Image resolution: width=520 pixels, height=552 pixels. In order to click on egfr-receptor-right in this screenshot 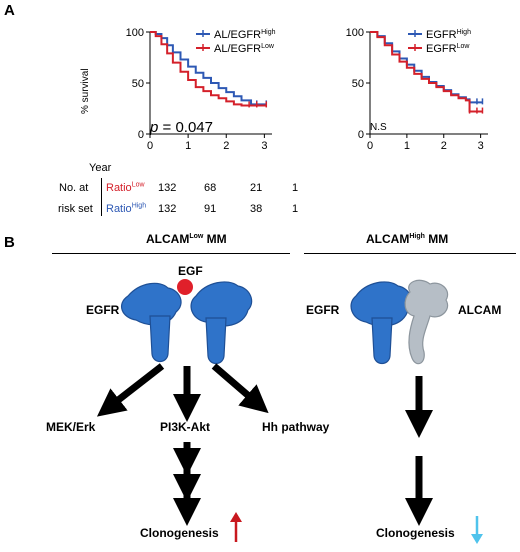, I will do `click(221, 323)`.